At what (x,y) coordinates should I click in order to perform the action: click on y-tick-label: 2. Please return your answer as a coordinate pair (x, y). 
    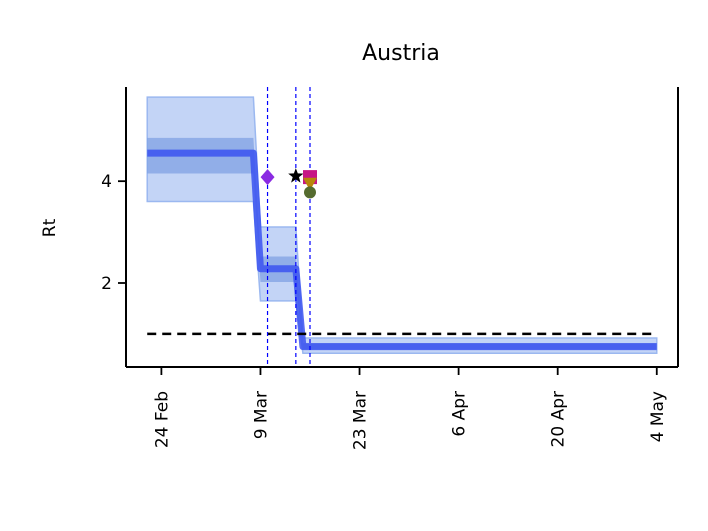
    Looking at the image, I should click on (106, 284).